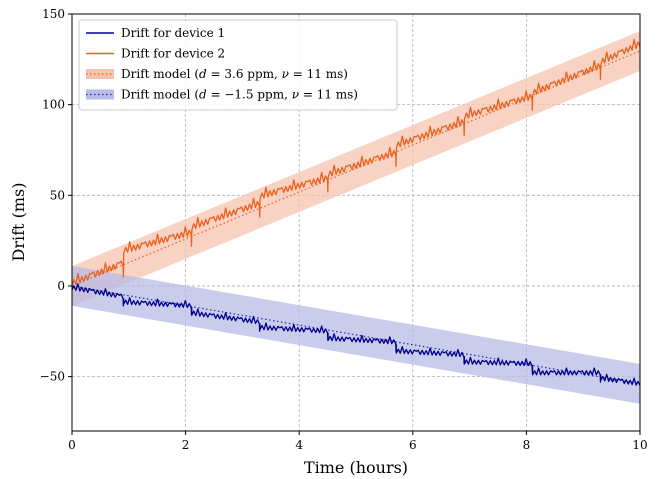  I want to click on legend-label: Drift for device 1, so click(173, 33).